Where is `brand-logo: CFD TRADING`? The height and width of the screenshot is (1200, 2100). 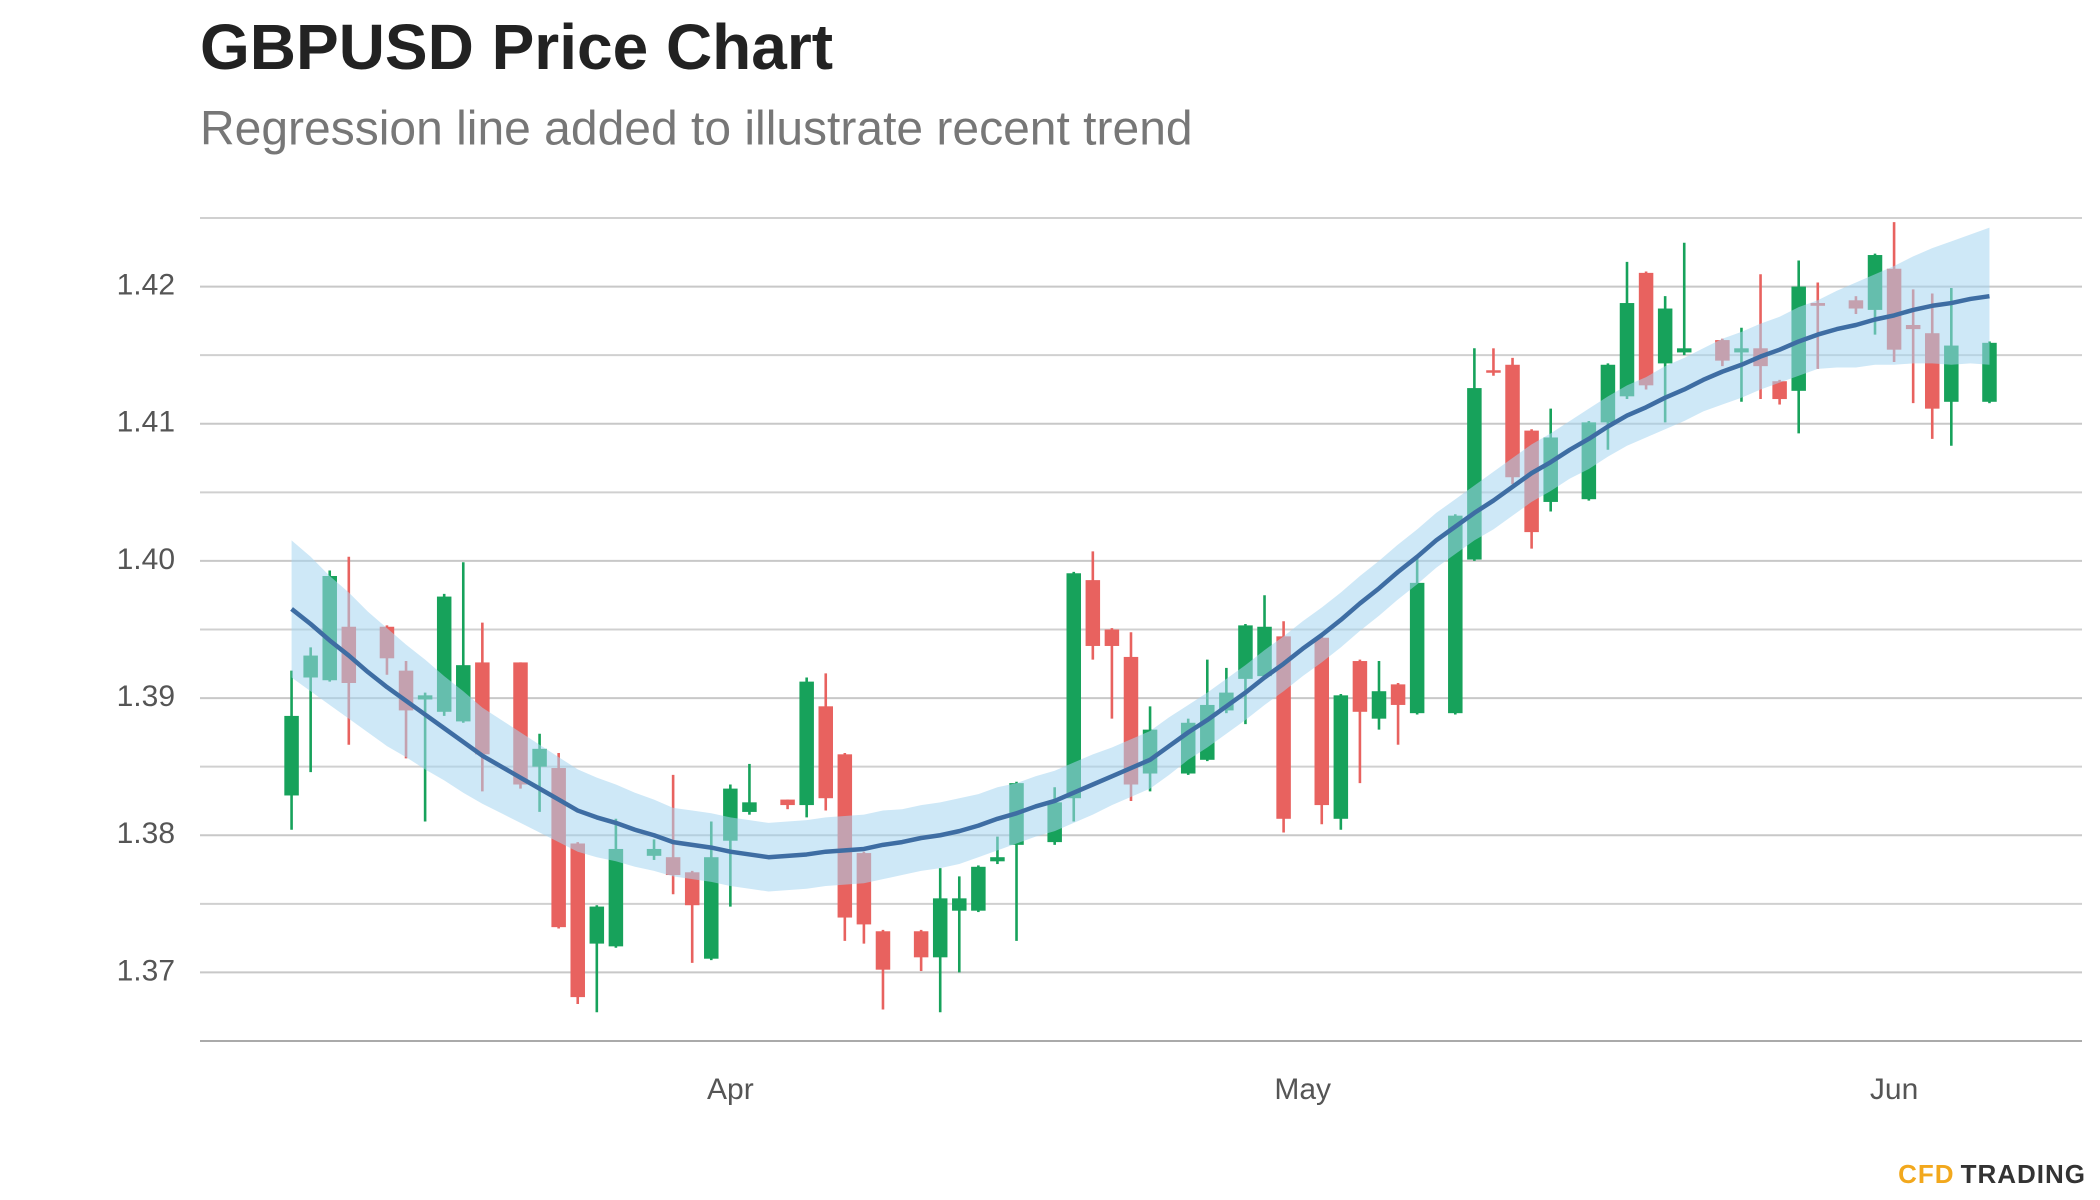 brand-logo: CFD TRADING is located at coordinates (1992, 1174).